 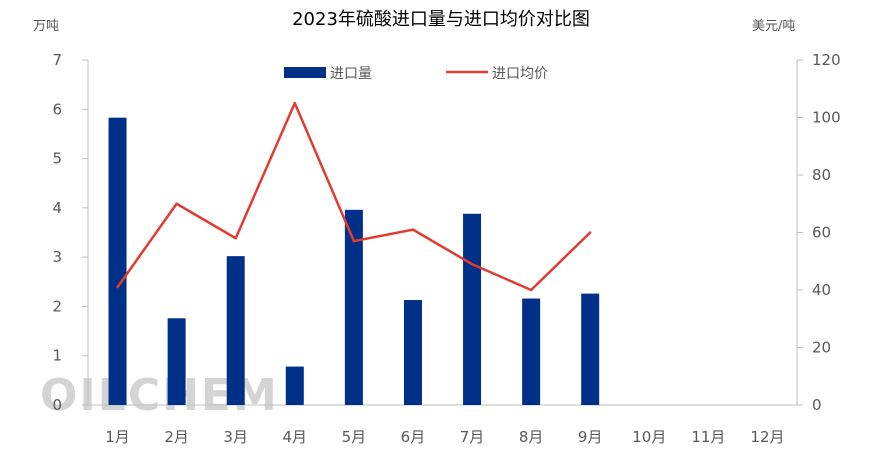 I want to click on x-tick-label: 3月, so click(x=235, y=437).